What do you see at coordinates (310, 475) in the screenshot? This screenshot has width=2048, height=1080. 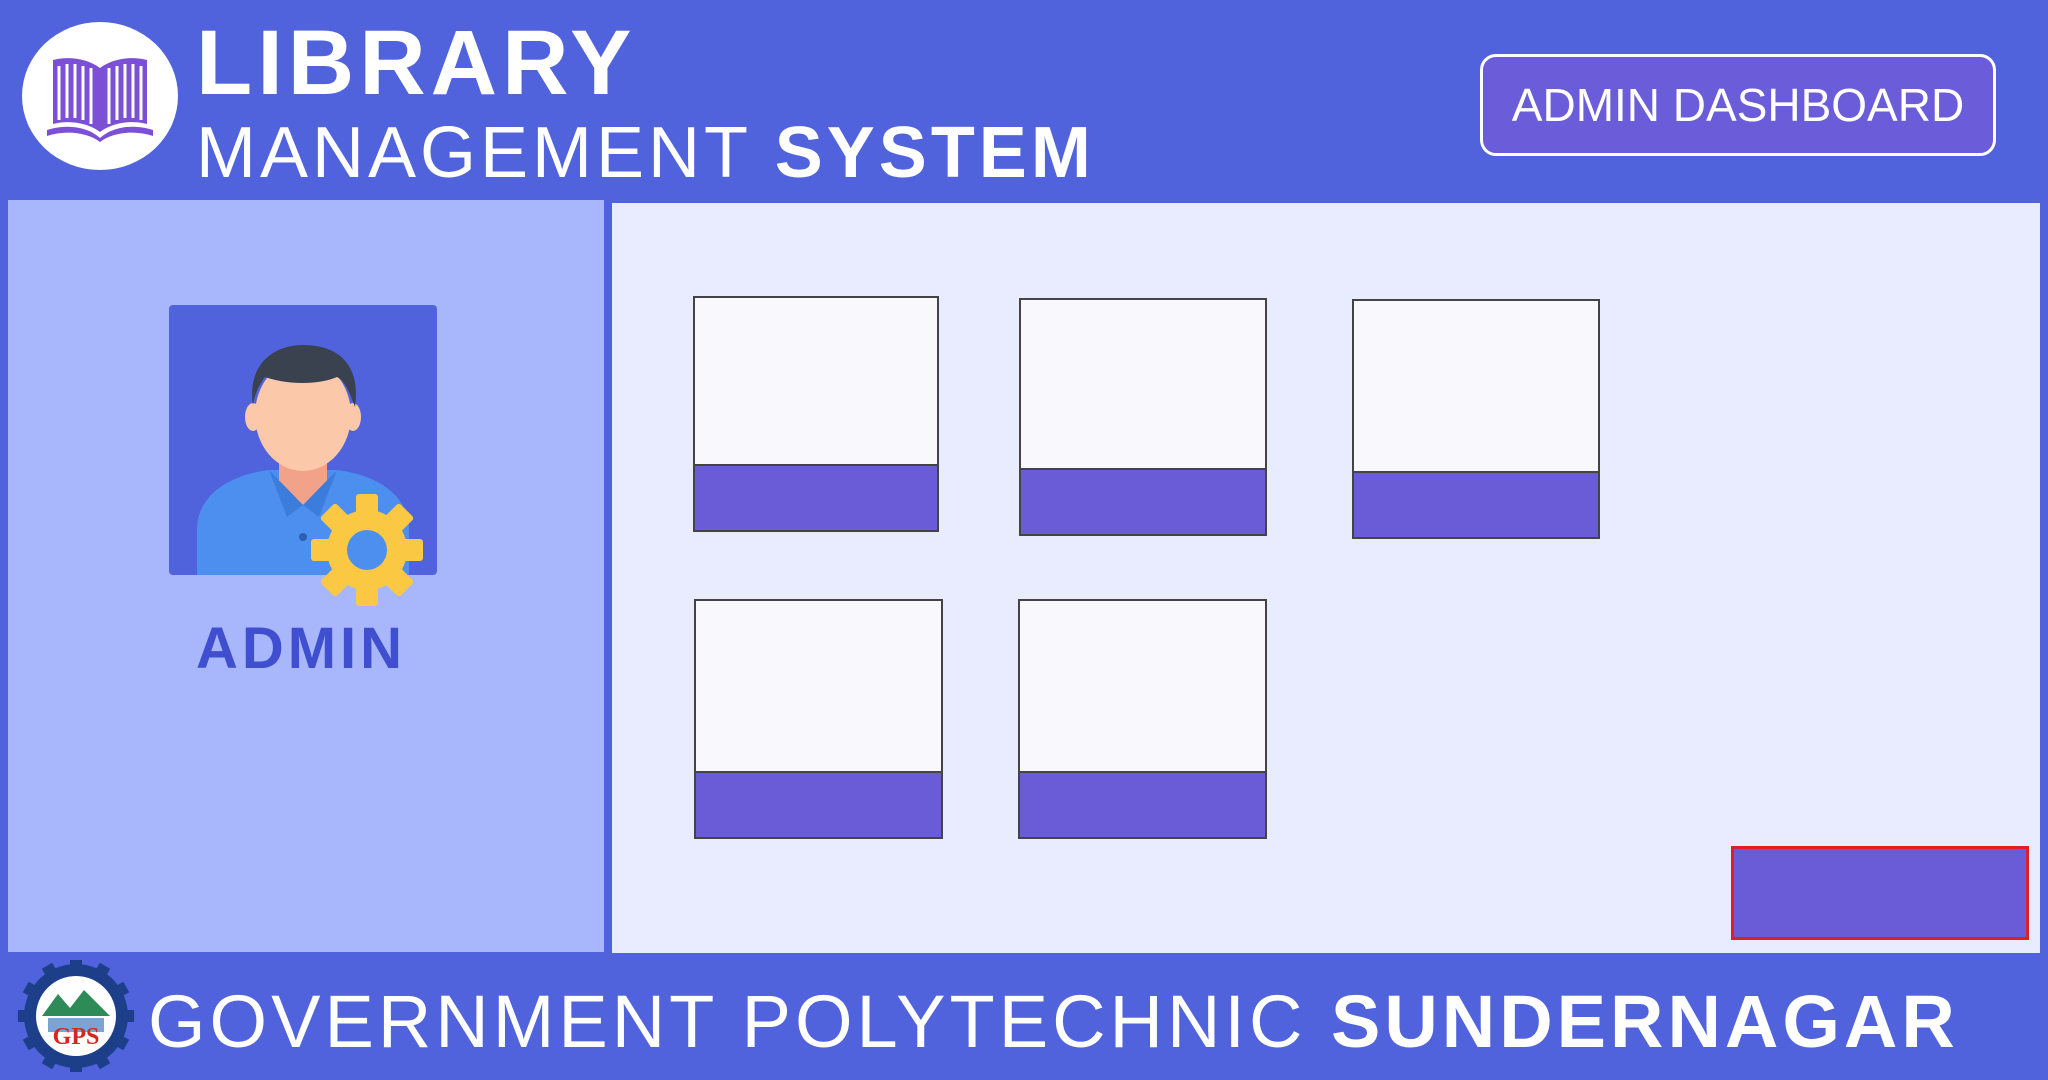 I see `admin-user-gear-icon` at bounding box center [310, 475].